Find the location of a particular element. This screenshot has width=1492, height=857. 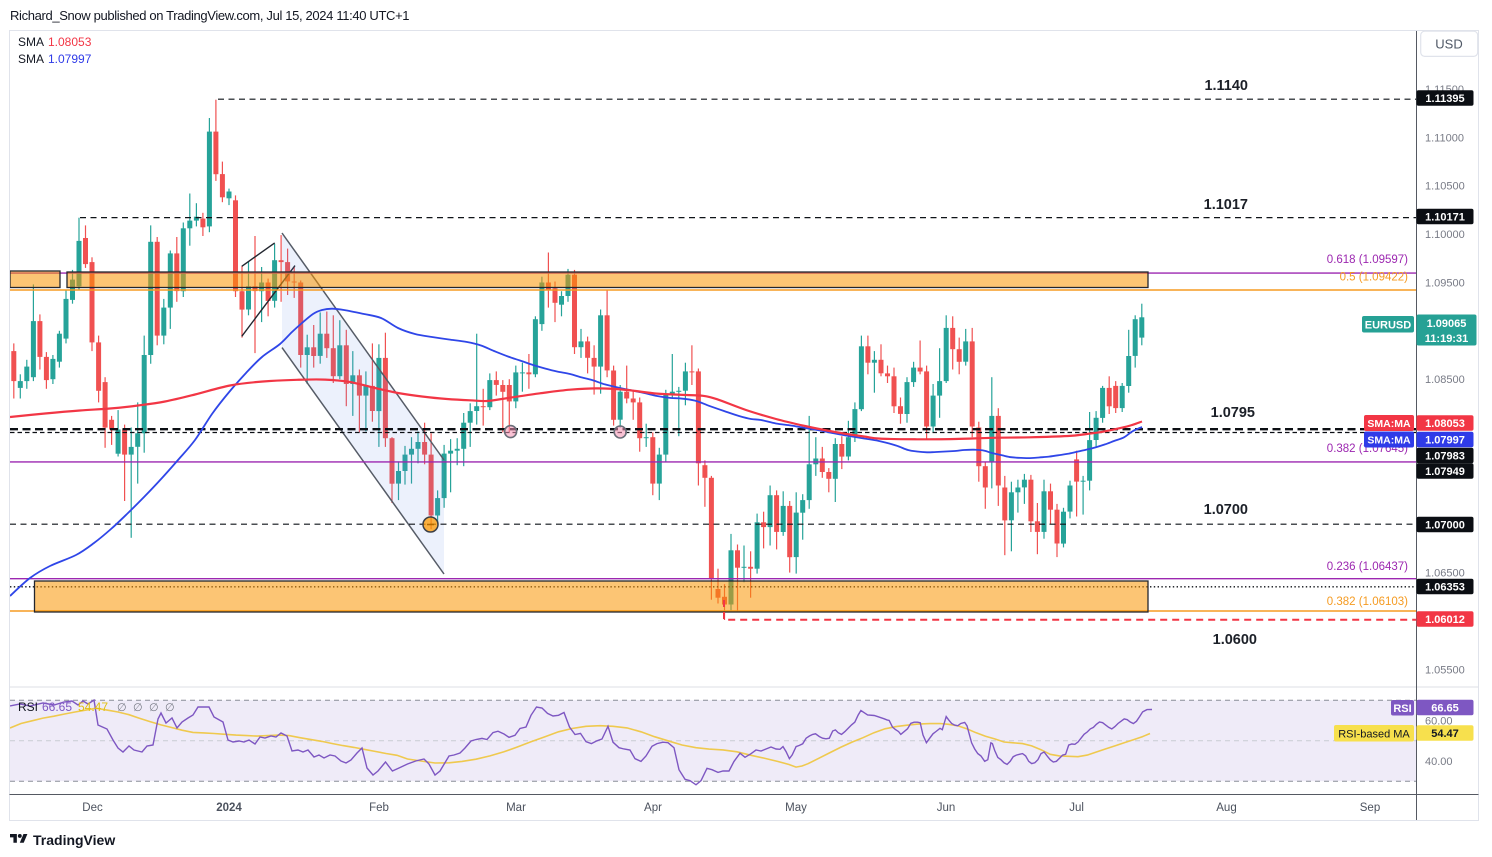

svg-text: EURUSD is located at coordinates (1388, 326).